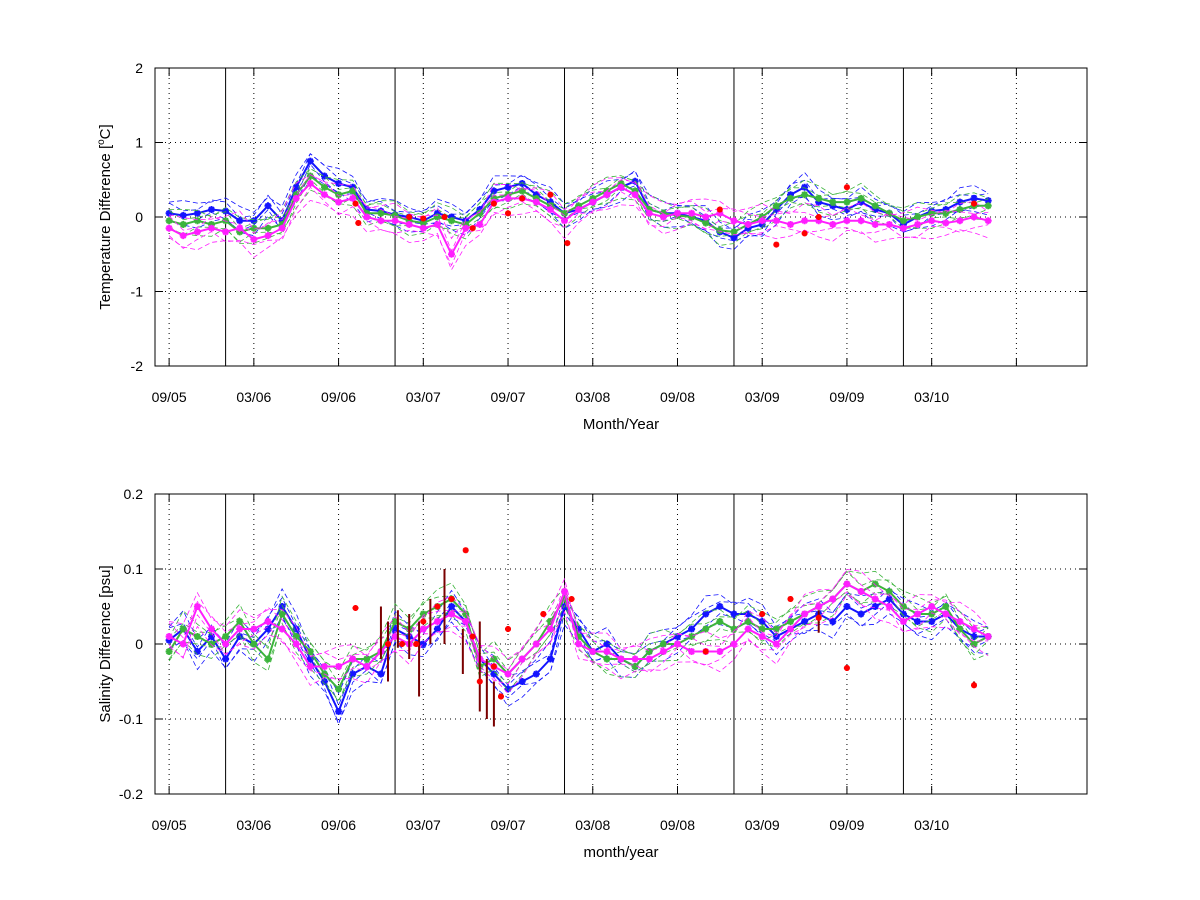  What do you see at coordinates (578, 217) in the screenshot?
I see `temperature-series-green-envelope` at bounding box center [578, 217].